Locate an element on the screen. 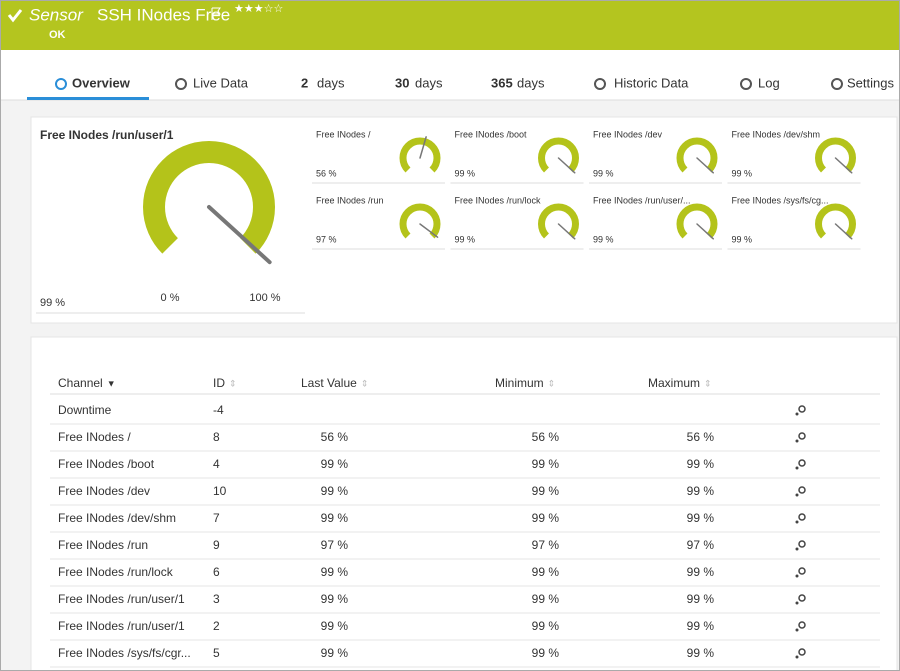 This screenshot has width=900, height=671. table-cell: 4 is located at coordinates (216, 464).